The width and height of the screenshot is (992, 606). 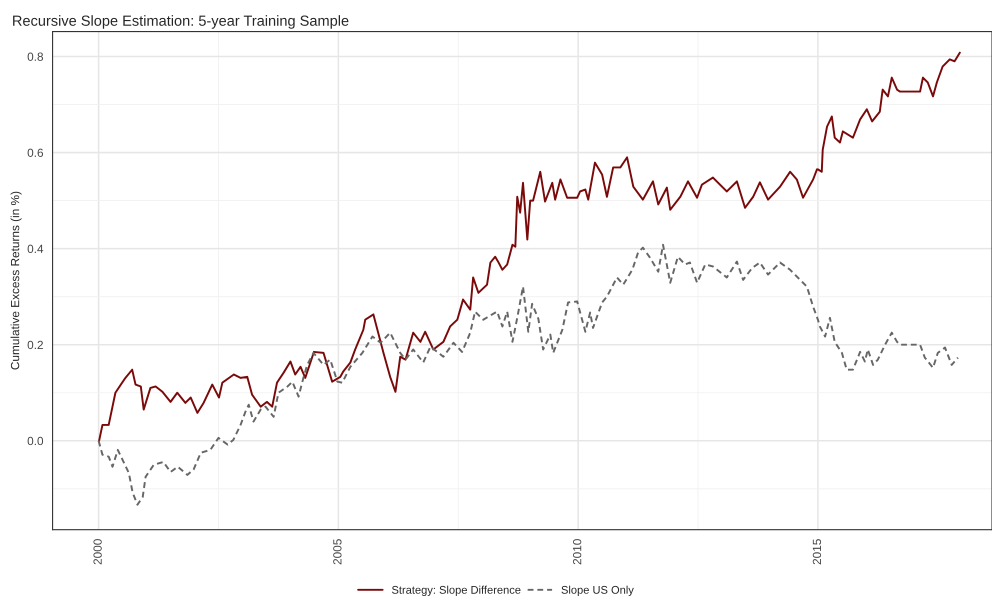 I want to click on x-tick-label: 2005, so click(x=337, y=551).